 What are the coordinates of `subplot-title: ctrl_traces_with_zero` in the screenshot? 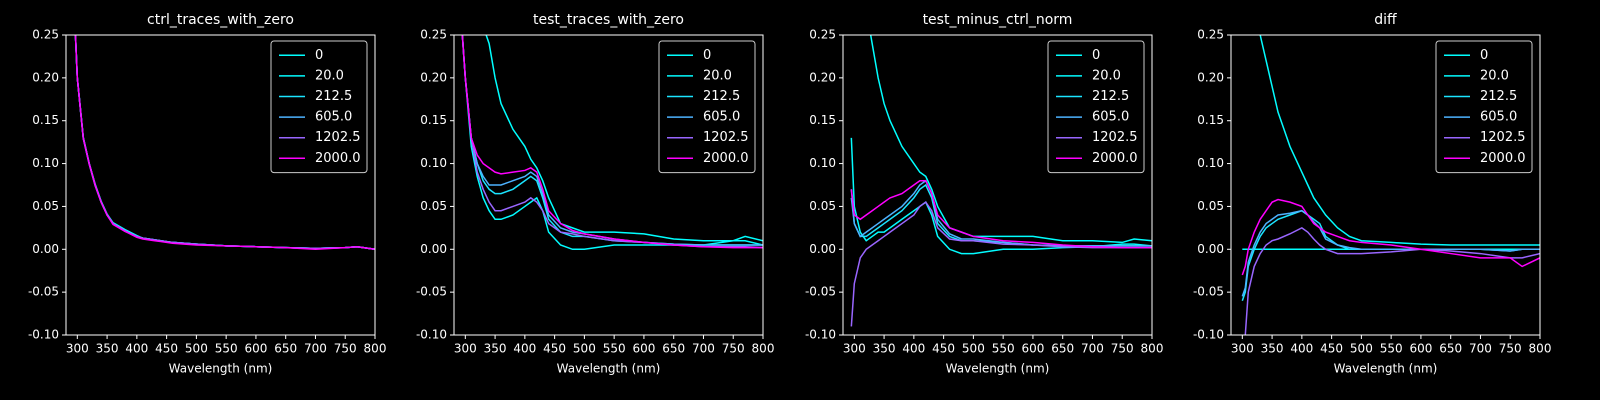 It's located at (220, 20).